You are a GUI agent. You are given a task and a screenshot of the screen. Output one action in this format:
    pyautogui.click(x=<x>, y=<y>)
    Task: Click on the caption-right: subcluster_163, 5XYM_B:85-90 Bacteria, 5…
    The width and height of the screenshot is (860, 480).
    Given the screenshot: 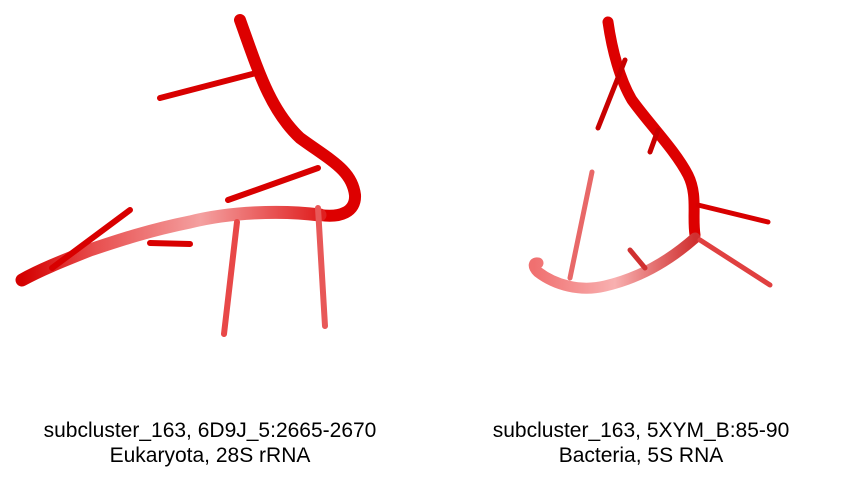 What is the action you would take?
    pyautogui.click(x=641, y=443)
    